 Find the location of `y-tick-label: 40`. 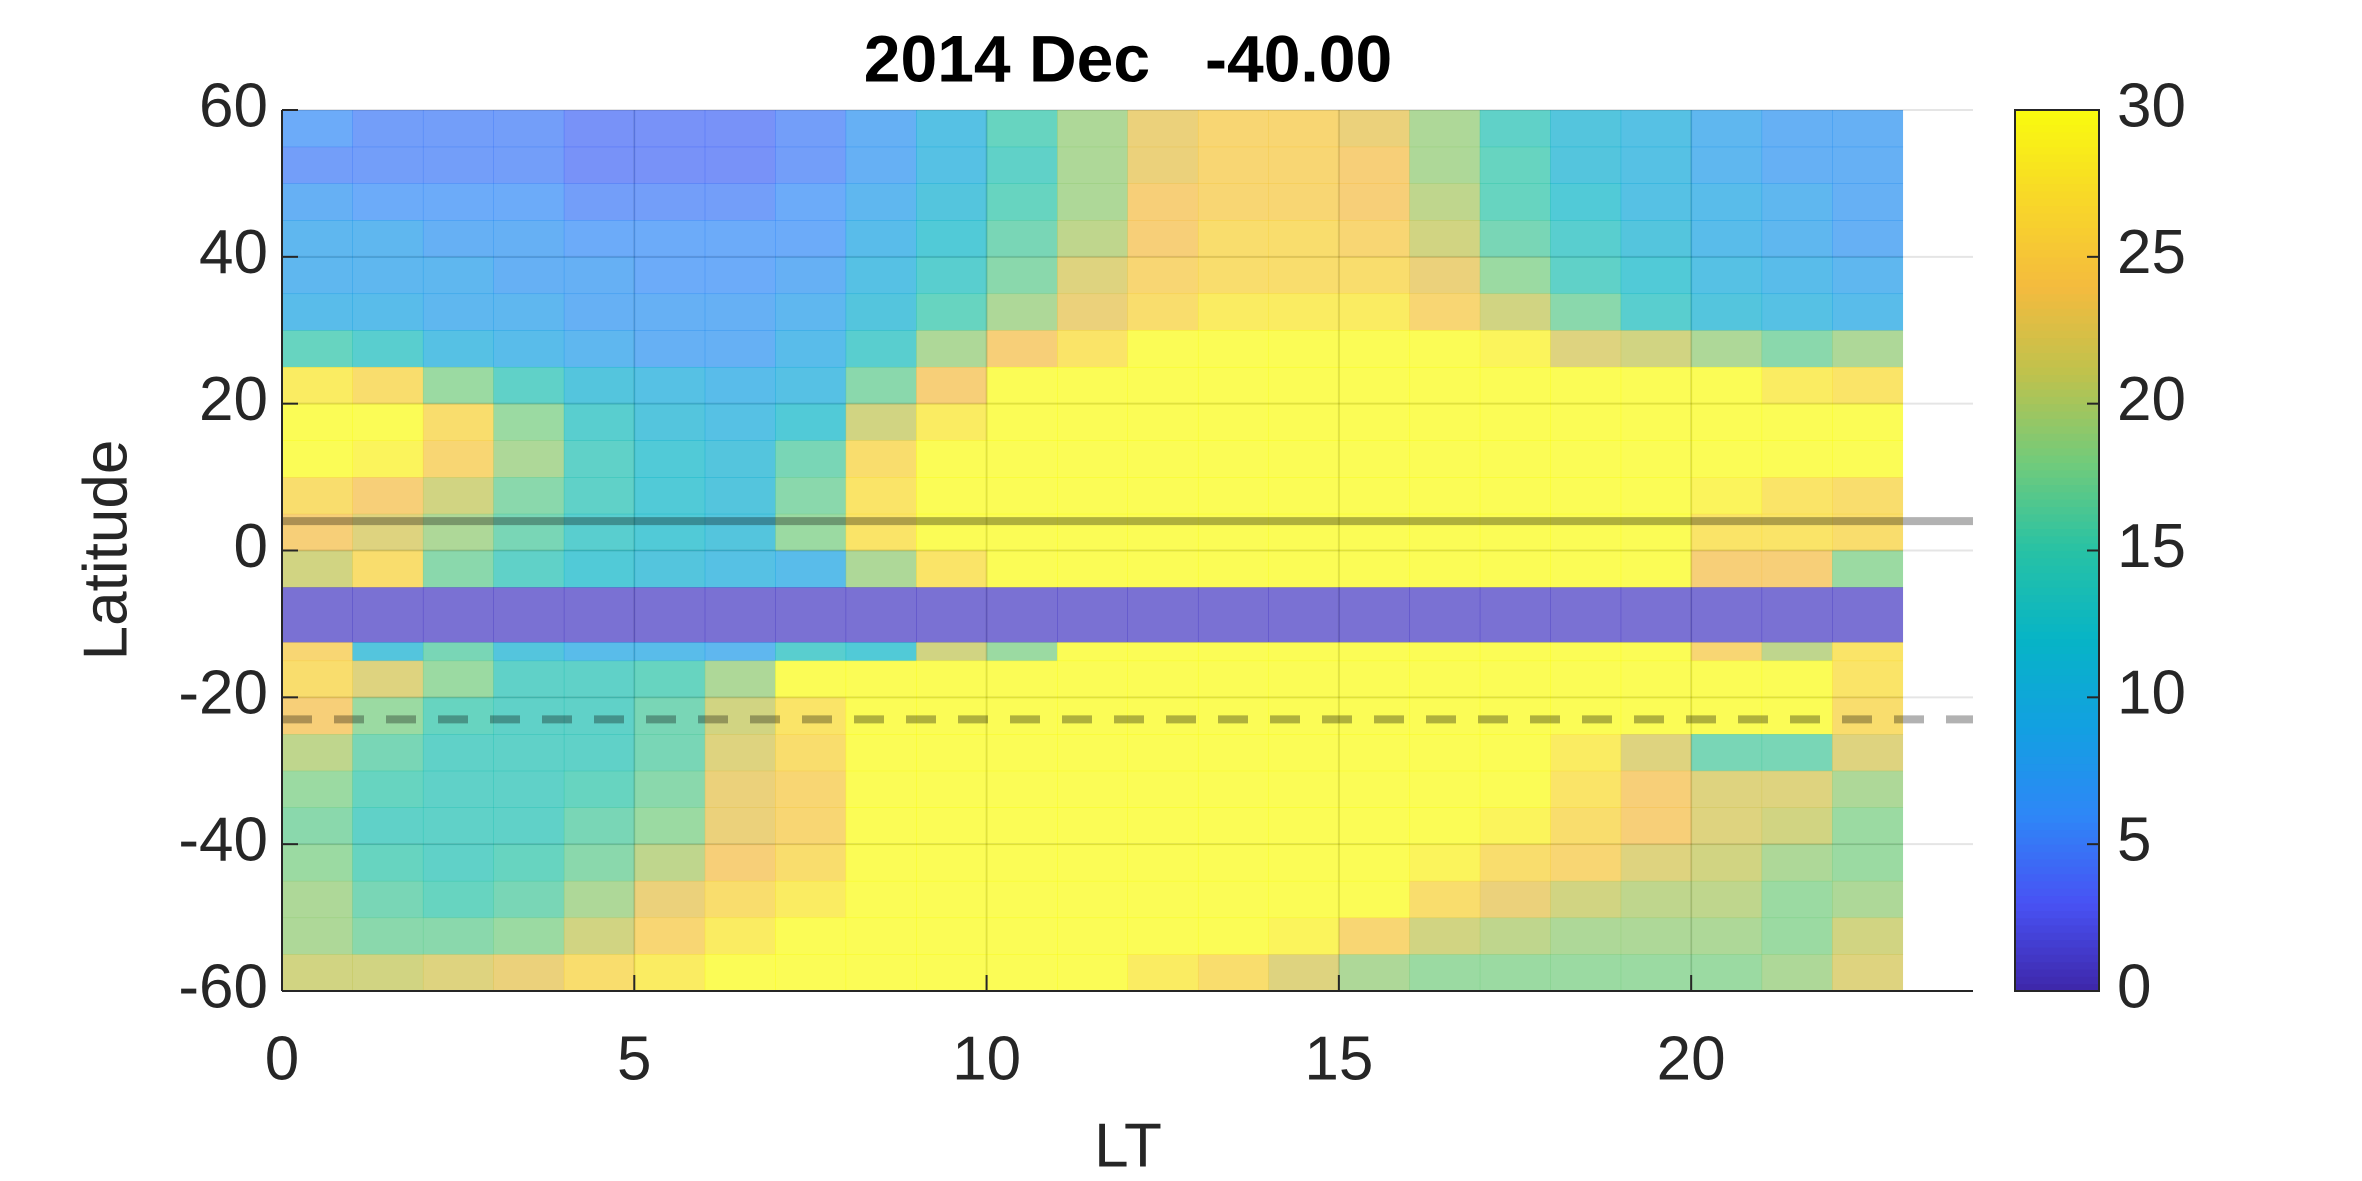

y-tick-label: 40 is located at coordinates (233, 252).